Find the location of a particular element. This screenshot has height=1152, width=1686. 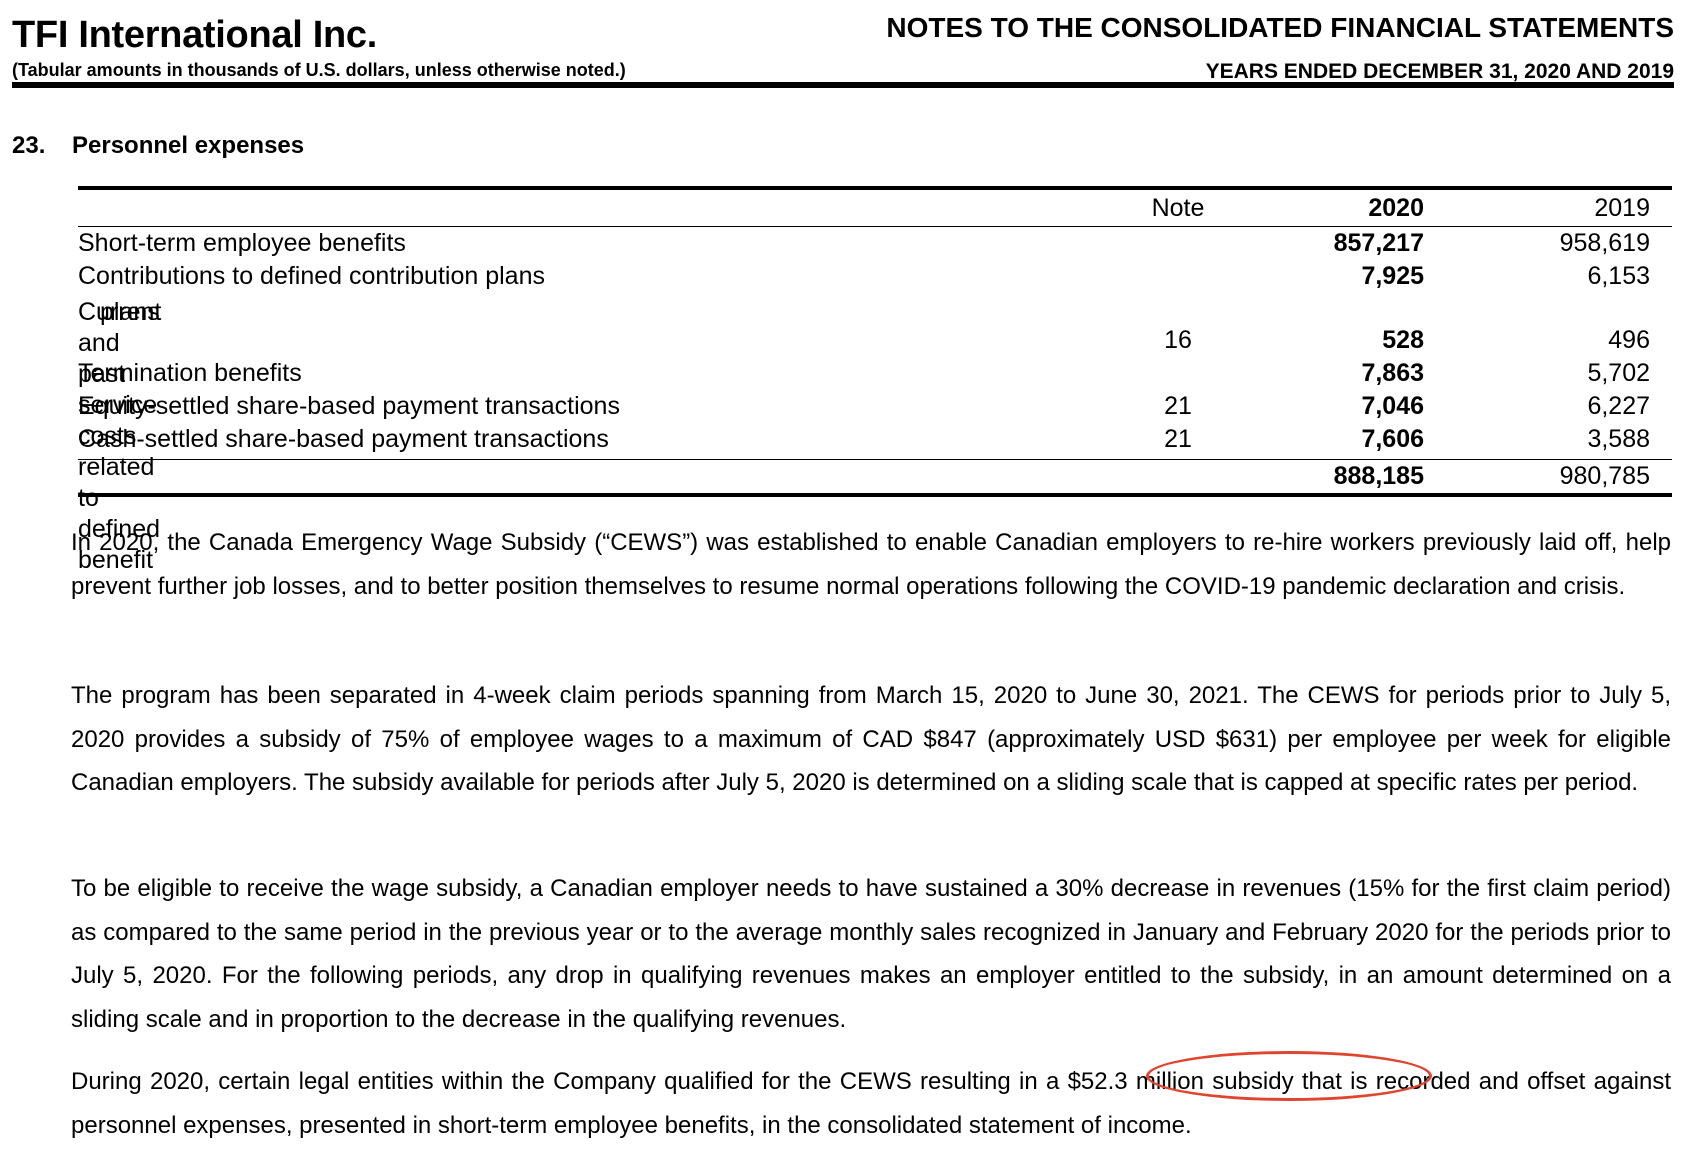

row-label: Short-term employee benefits is located at coordinates (242, 243).